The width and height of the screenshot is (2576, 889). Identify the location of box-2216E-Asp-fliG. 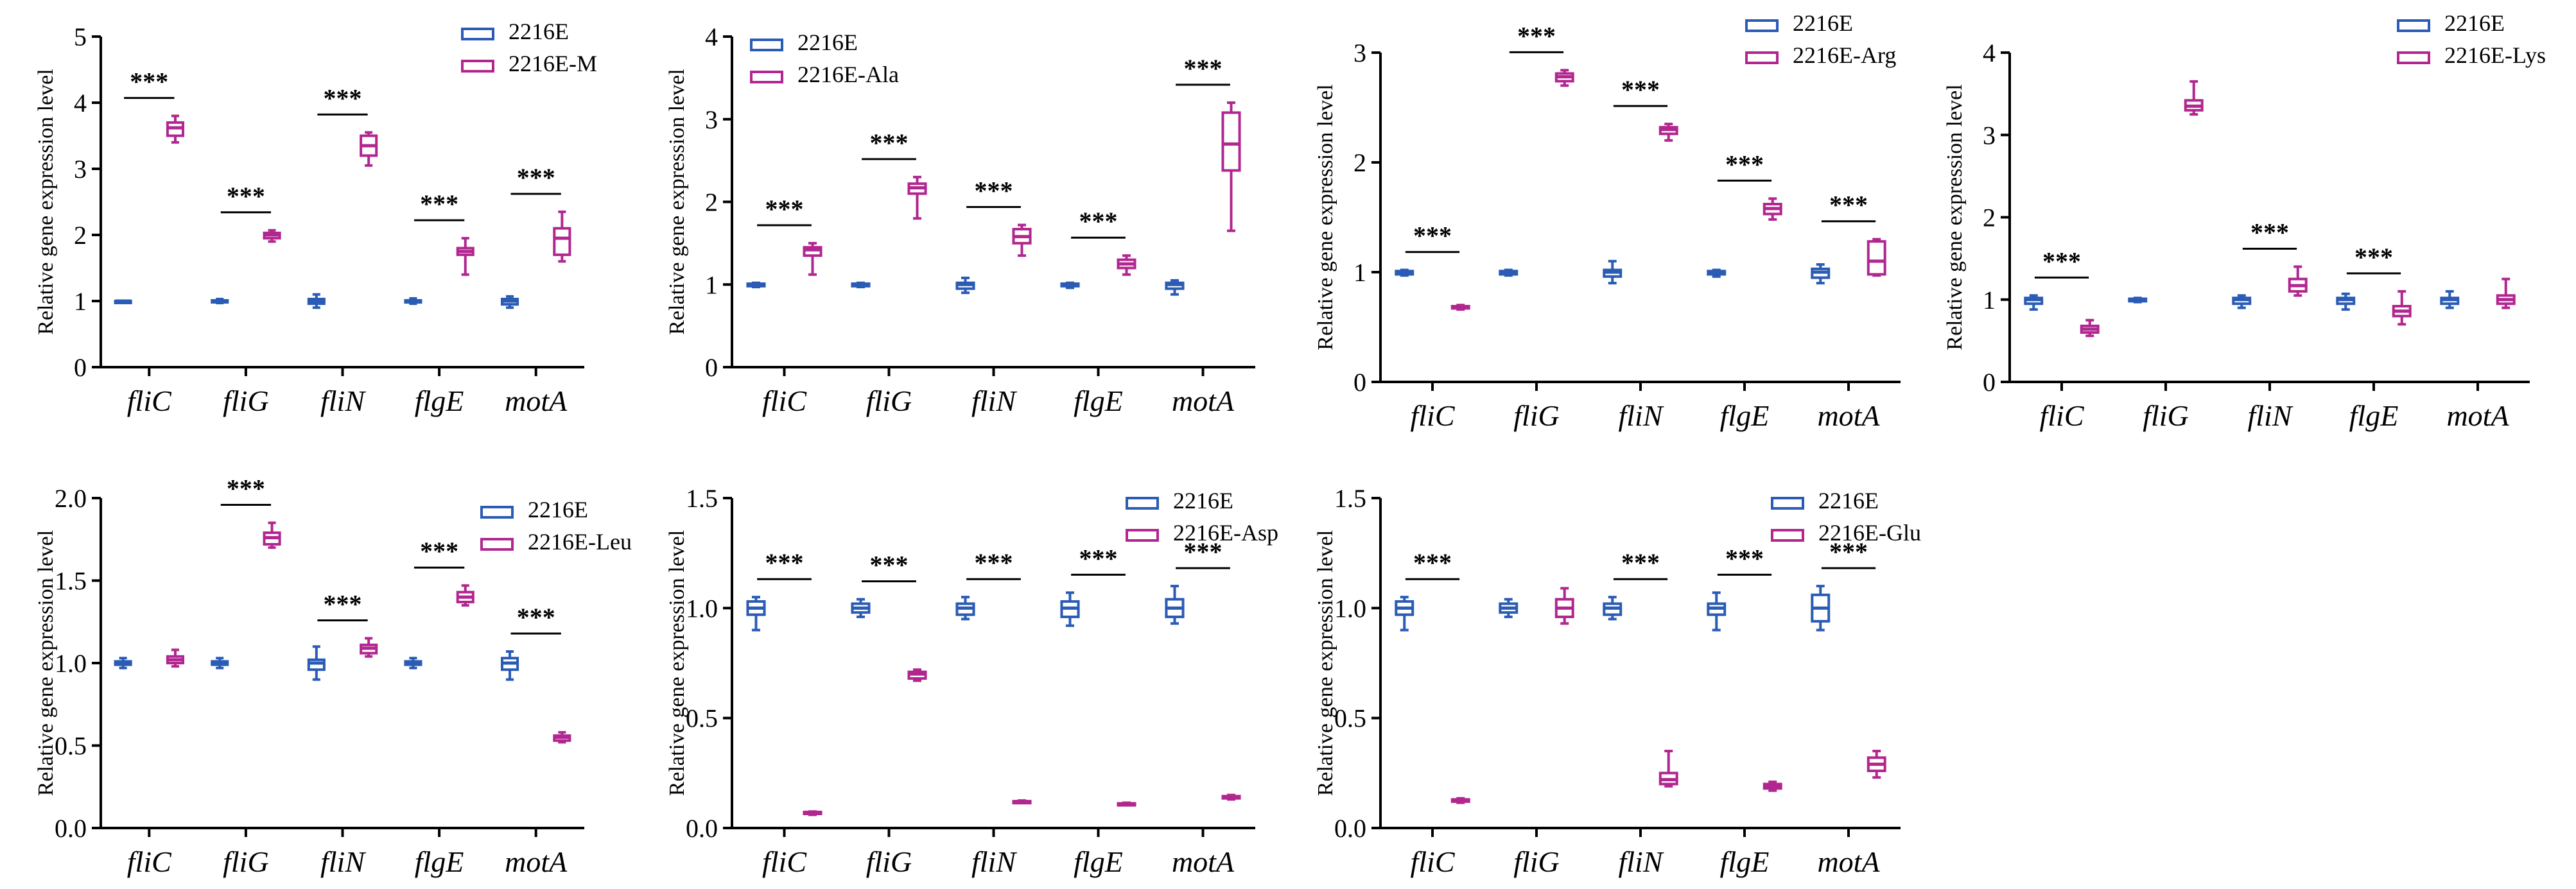
(917, 675).